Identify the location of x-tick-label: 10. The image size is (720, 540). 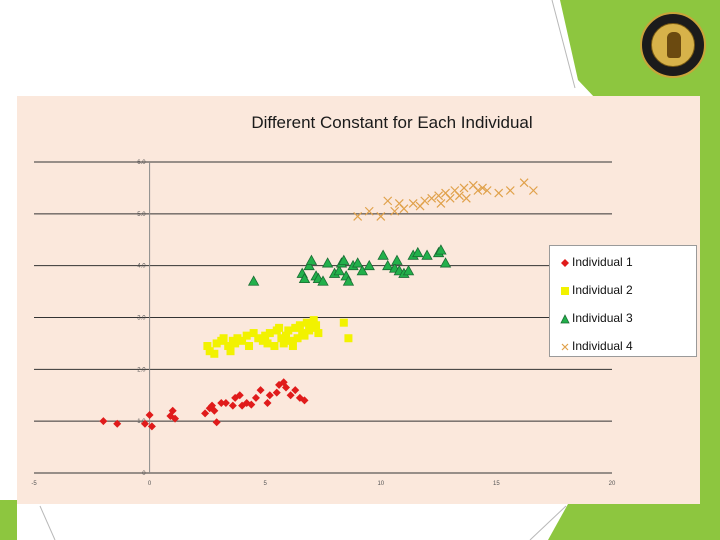
(380, 484).